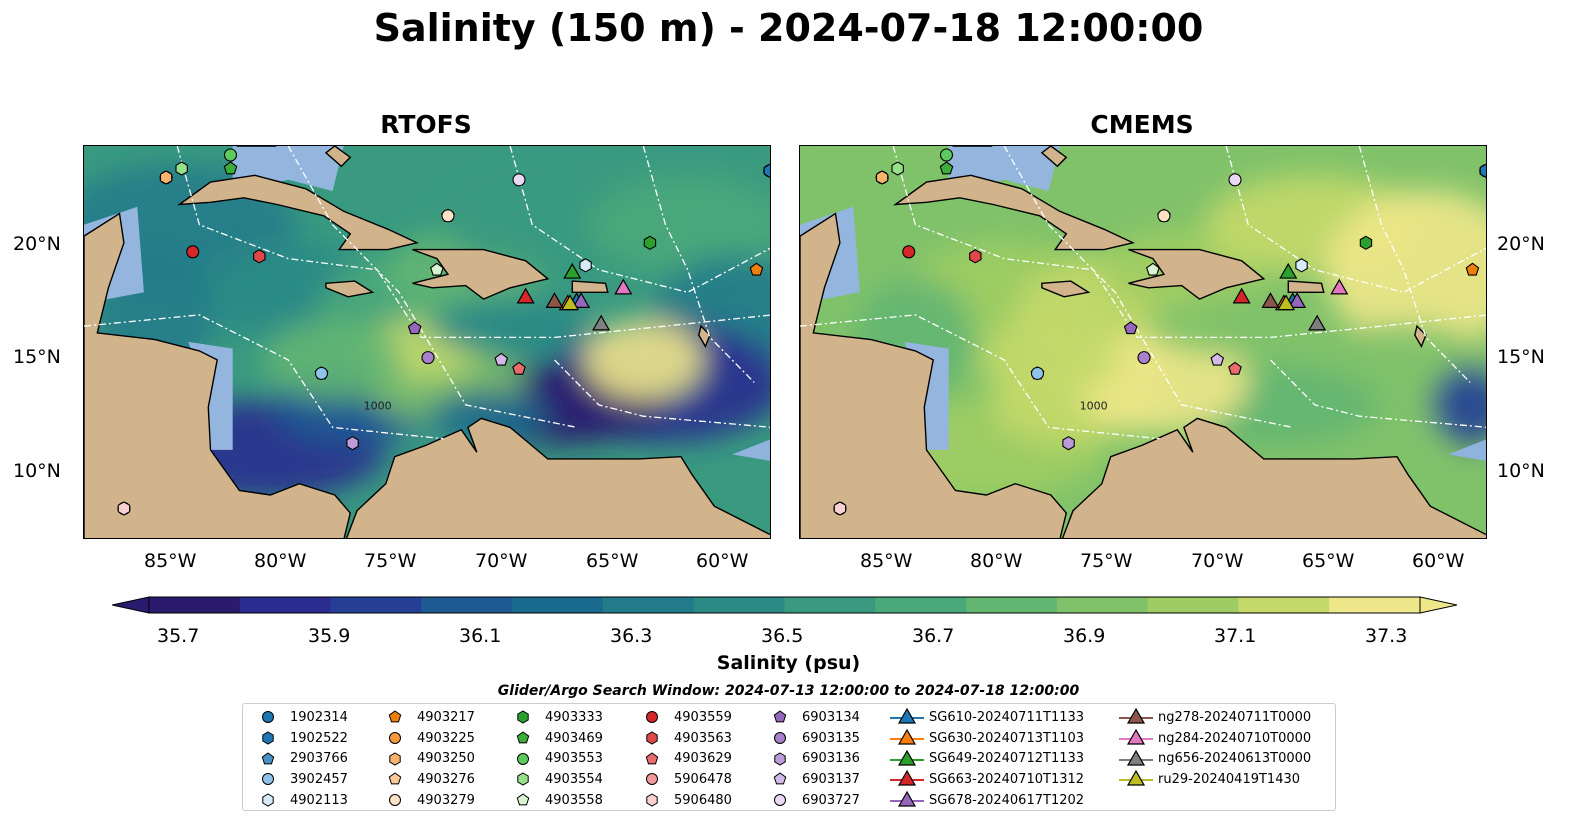  What do you see at coordinates (986, 758) in the screenshot?
I see `legend-item: SG649-20240712T1133` at bounding box center [986, 758].